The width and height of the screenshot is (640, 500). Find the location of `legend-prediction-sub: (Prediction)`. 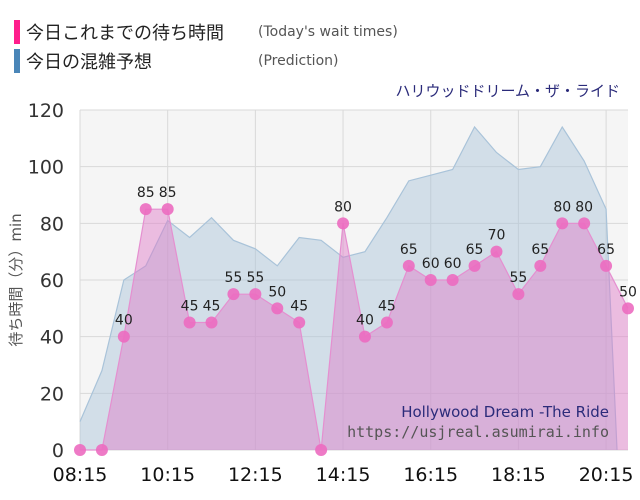

legend-prediction-sub: (Prediction) is located at coordinates (298, 61).